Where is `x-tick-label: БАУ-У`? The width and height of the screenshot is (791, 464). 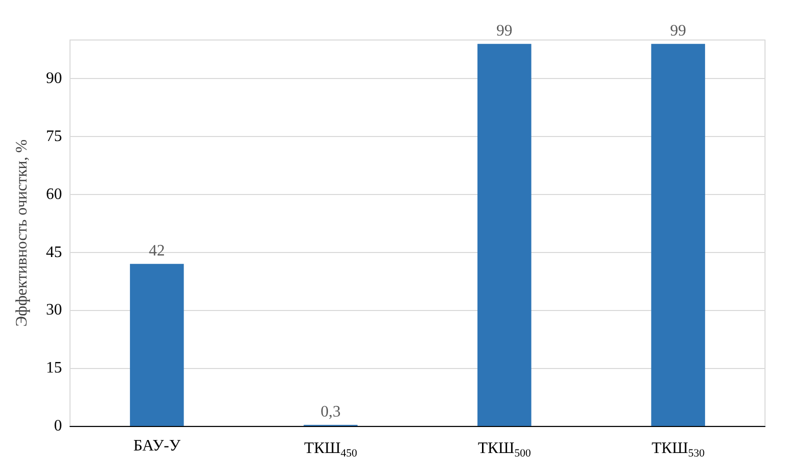 x-tick-label: БАУ-У is located at coordinates (157, 446).